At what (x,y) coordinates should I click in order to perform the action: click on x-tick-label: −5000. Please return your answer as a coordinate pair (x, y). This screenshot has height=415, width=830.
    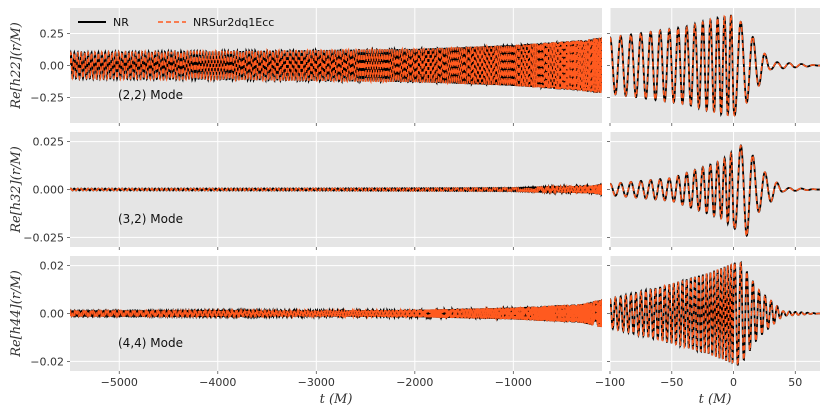
    Looking at the image, I should click on (119, 382).